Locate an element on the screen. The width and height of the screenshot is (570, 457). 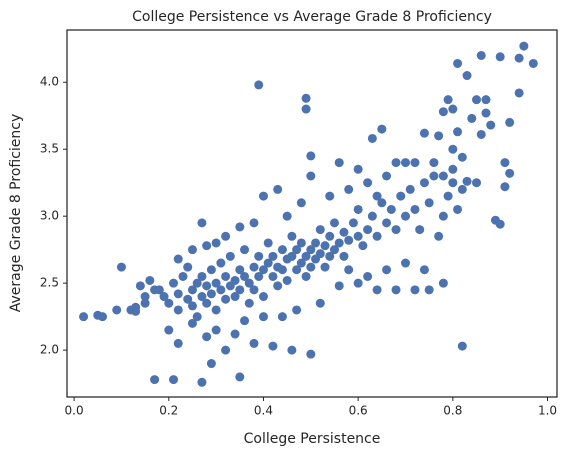
x-axis-label: College Persistence is located at coordinates (312, 439).